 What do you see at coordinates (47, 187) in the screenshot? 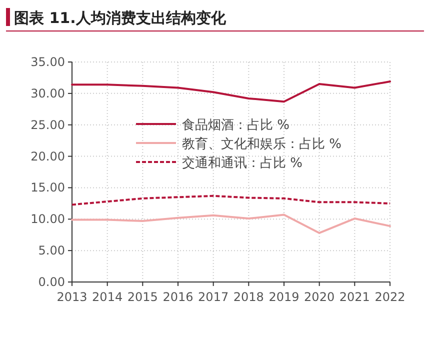
I see `y-tick-label: 15.00` at bounding box center [47, 187].